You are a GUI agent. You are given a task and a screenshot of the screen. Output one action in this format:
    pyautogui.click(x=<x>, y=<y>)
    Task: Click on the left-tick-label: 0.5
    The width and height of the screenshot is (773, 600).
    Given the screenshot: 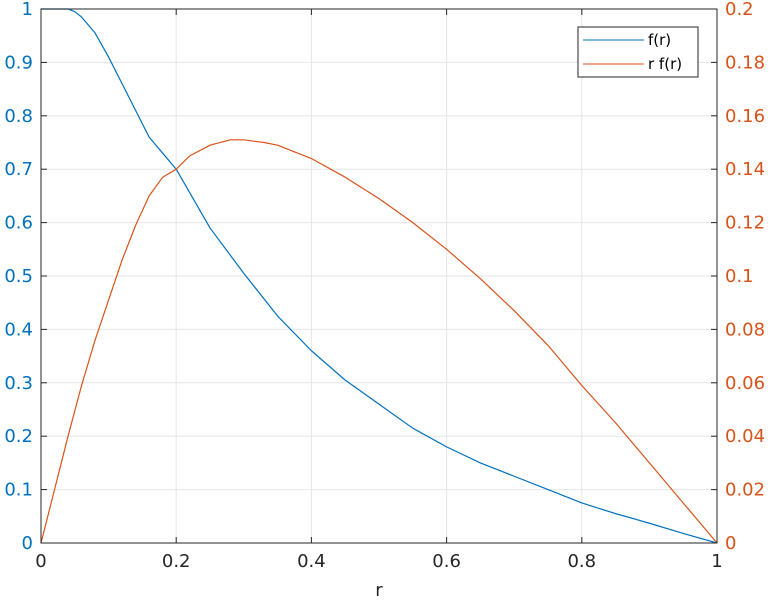 What is the action you would take?
    pyautogui.click(x=18, y=276)
    